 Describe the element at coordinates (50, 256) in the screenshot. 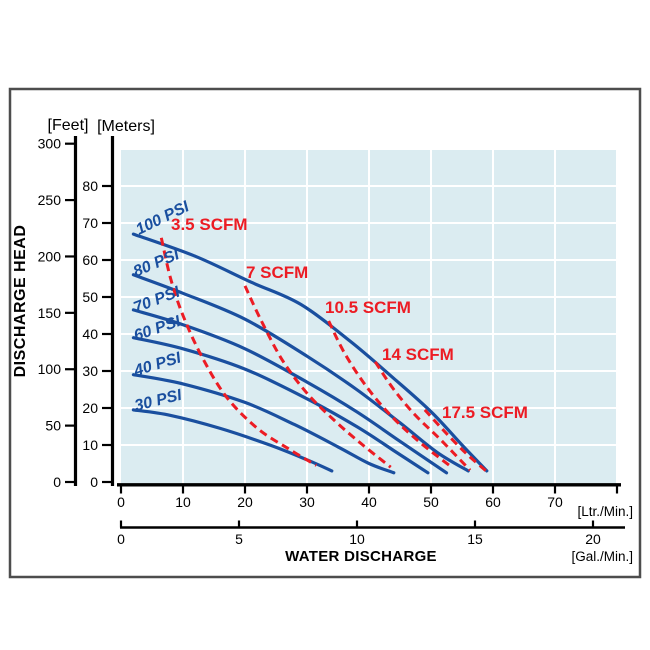

I see `feet-tick-label: 200` at that location.